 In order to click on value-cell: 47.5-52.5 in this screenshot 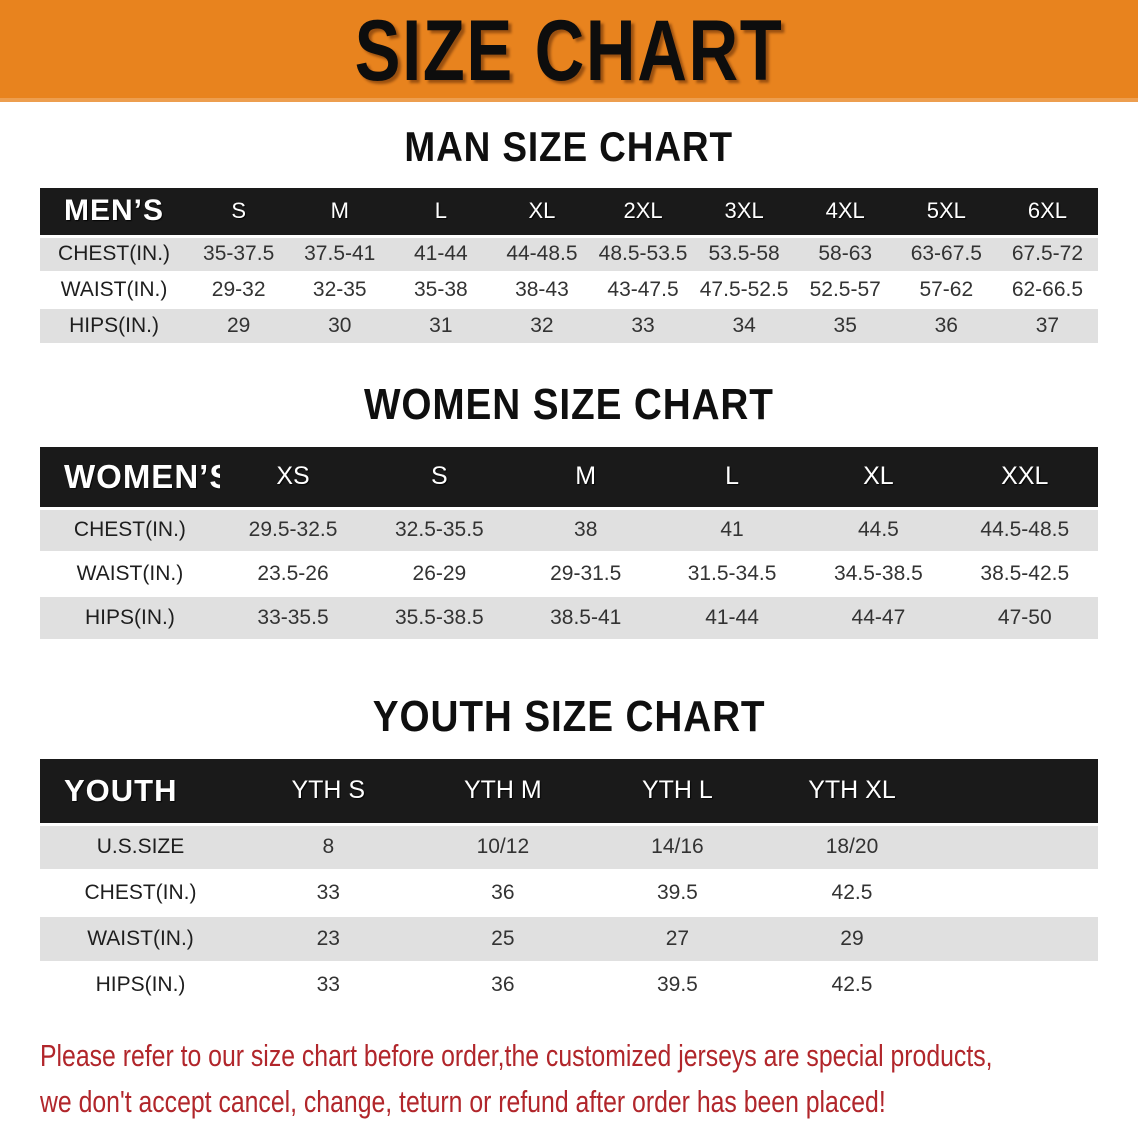, I will do `click(744, 290)`.